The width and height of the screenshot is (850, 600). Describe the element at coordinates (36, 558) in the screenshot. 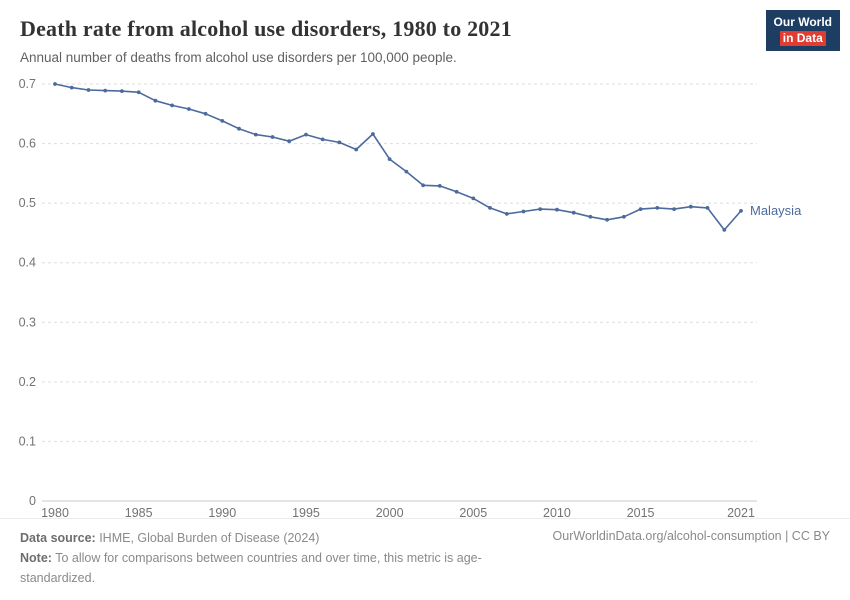

I see `note-label: Note:` at that location.